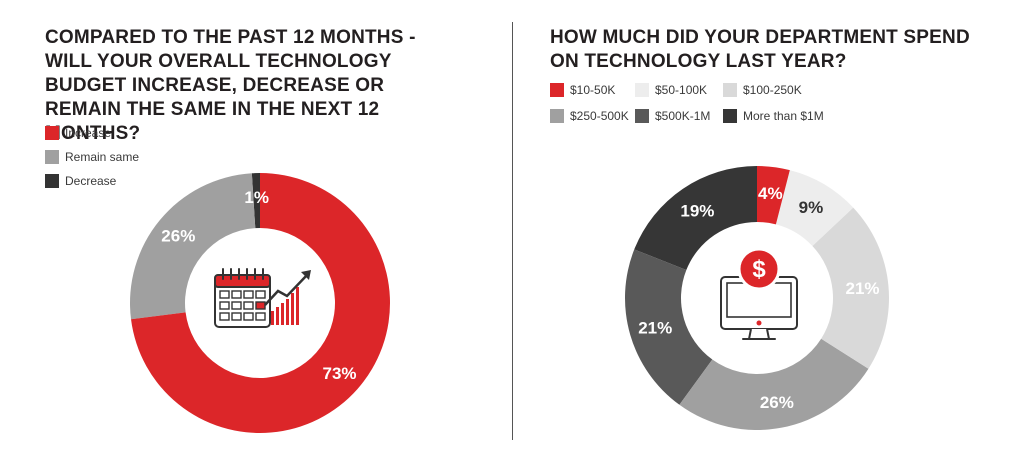 The image size is (1024, 465). I want to click on legend-label: Increase, so click(88, 133).